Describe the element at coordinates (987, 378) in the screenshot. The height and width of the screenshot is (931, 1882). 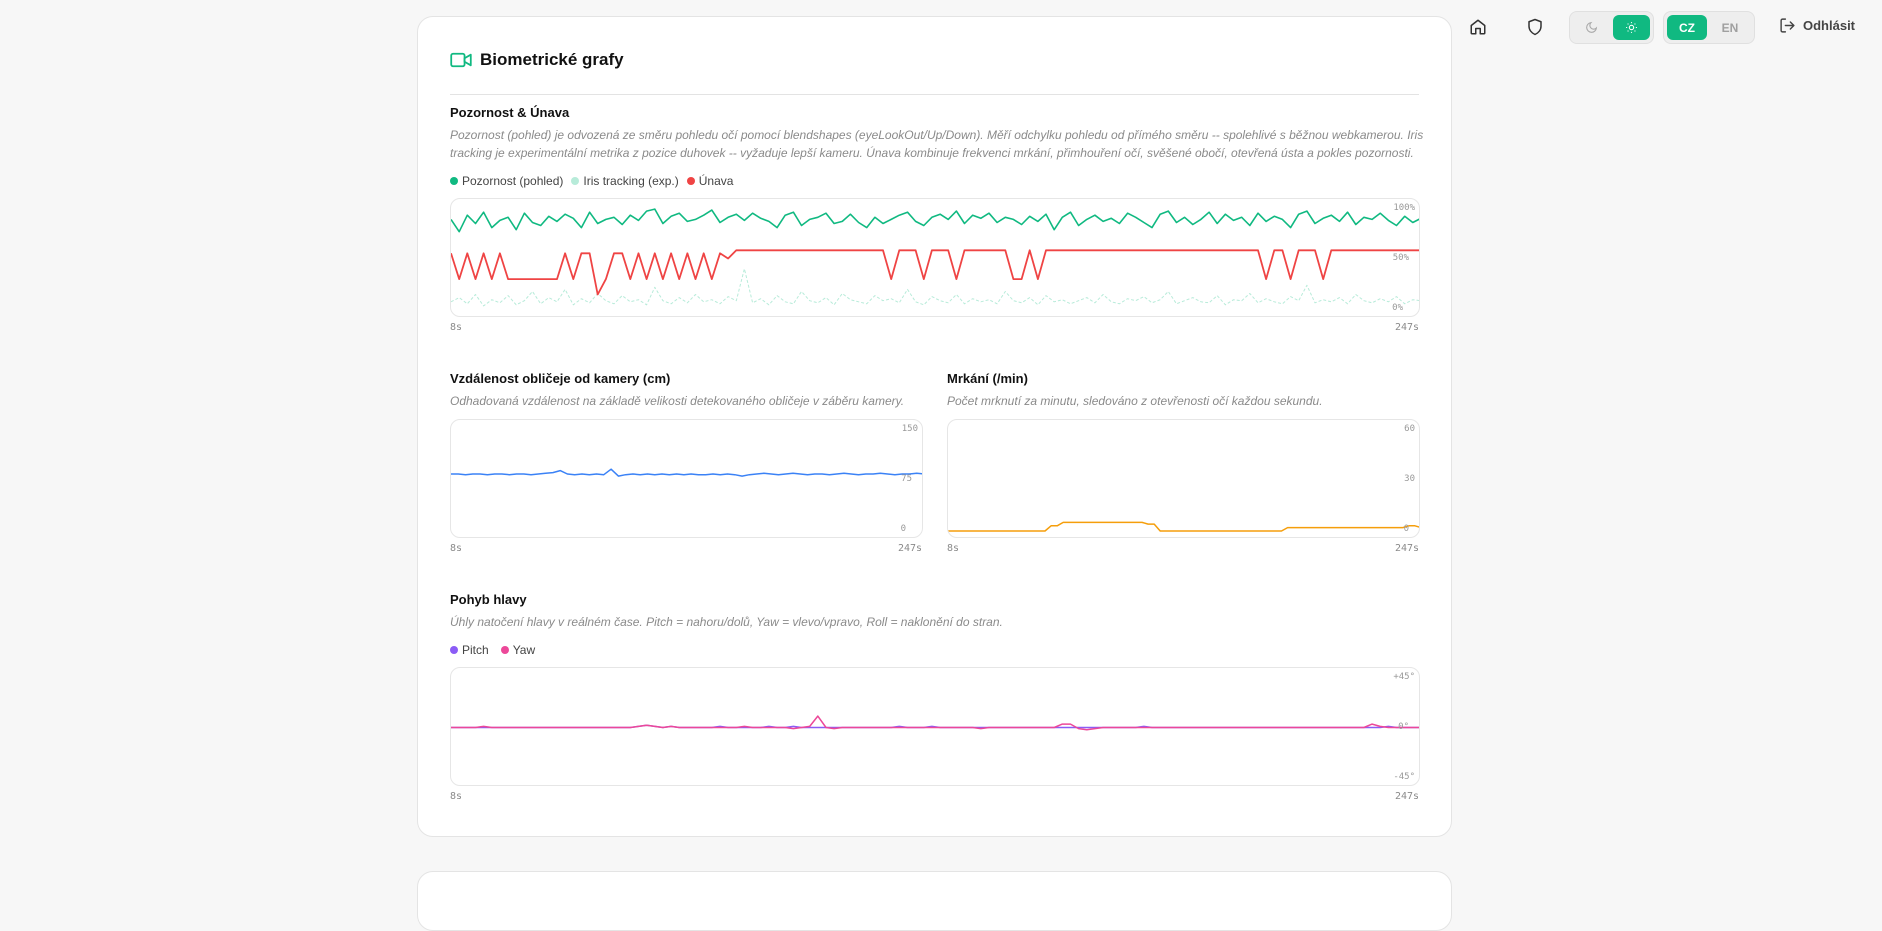
I see `blinks-title: Mrkání (/min)` at that location.